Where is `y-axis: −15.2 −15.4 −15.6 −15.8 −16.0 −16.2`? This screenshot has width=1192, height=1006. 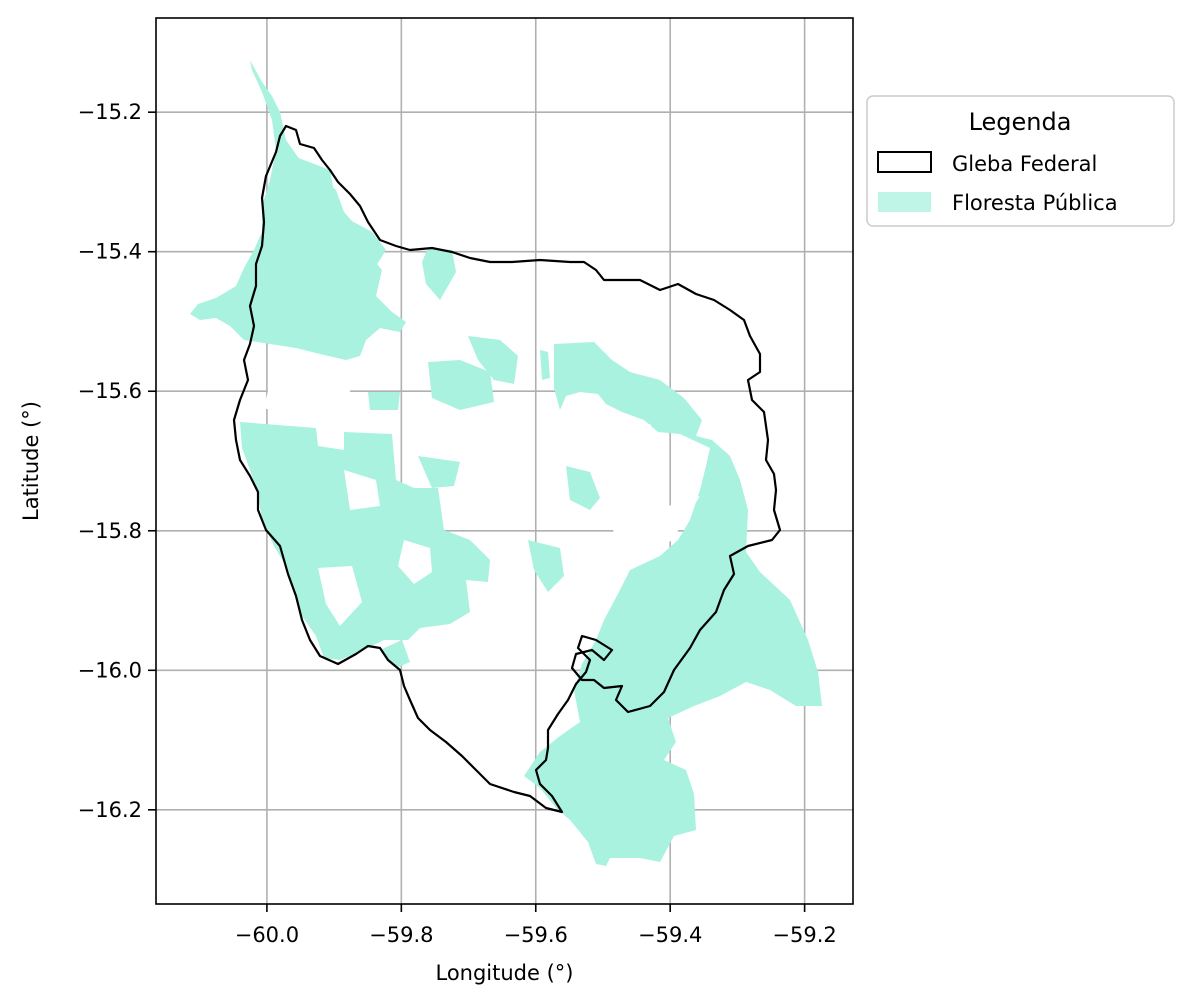 y-axis: −15.2 −15.4 −15.6 −15.8 −16.0 −16.2 is located at coordinates (117, 461).